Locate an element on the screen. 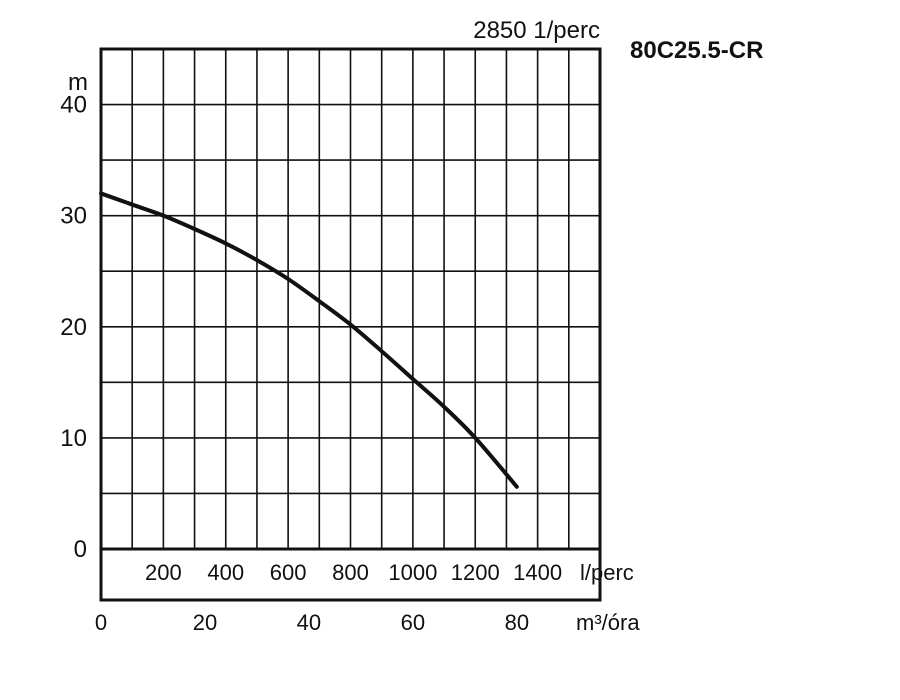 This screenshot has height=700, width=900. x-tick-label-secondary: 40 is located at coordinates (309, 622).